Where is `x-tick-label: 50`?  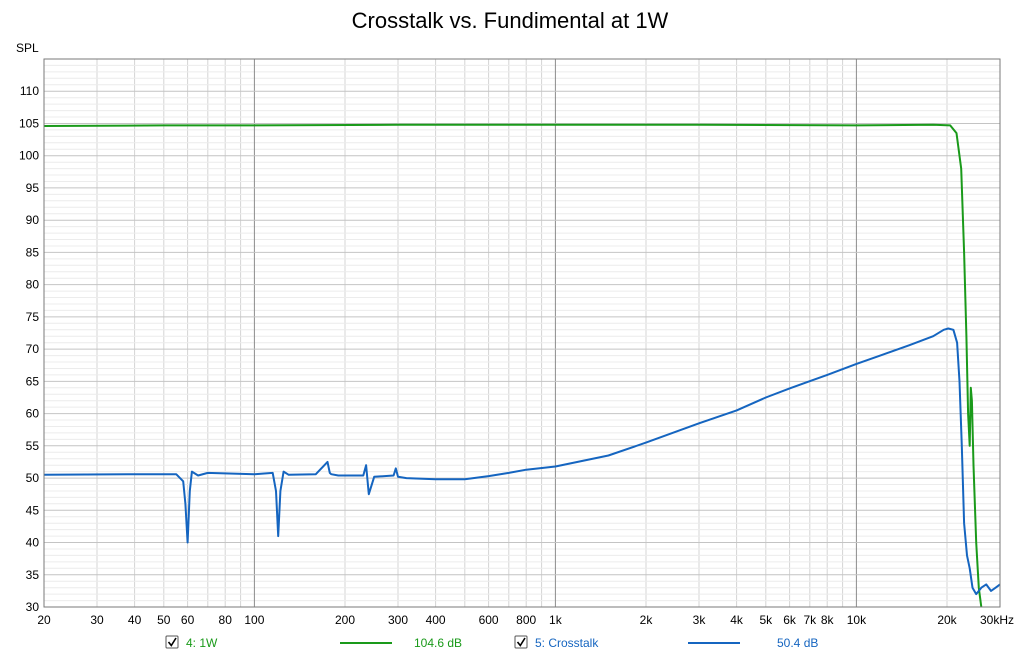 x-tick-label: 50 is located at coordinates (164, 620).